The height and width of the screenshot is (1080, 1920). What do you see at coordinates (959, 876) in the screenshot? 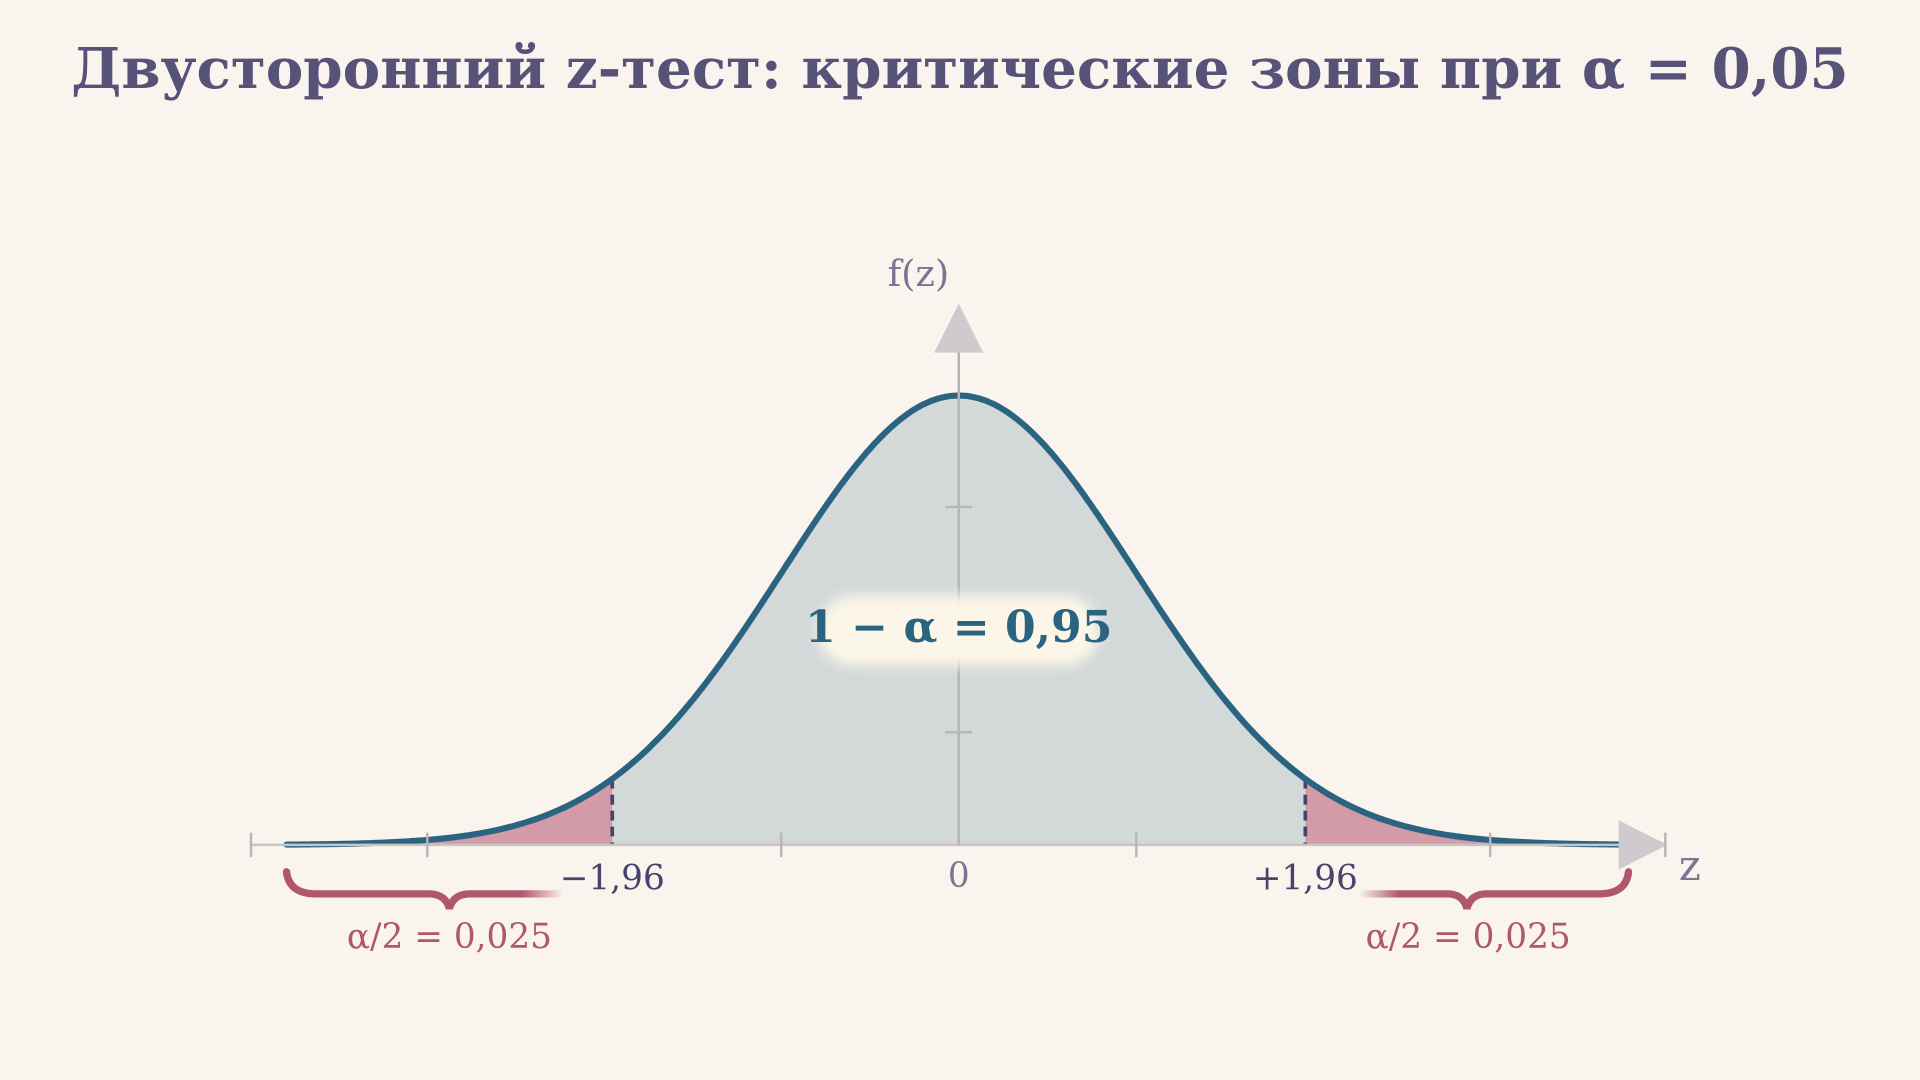
I see `tick-label: 0` at bounding box center [959, 876].